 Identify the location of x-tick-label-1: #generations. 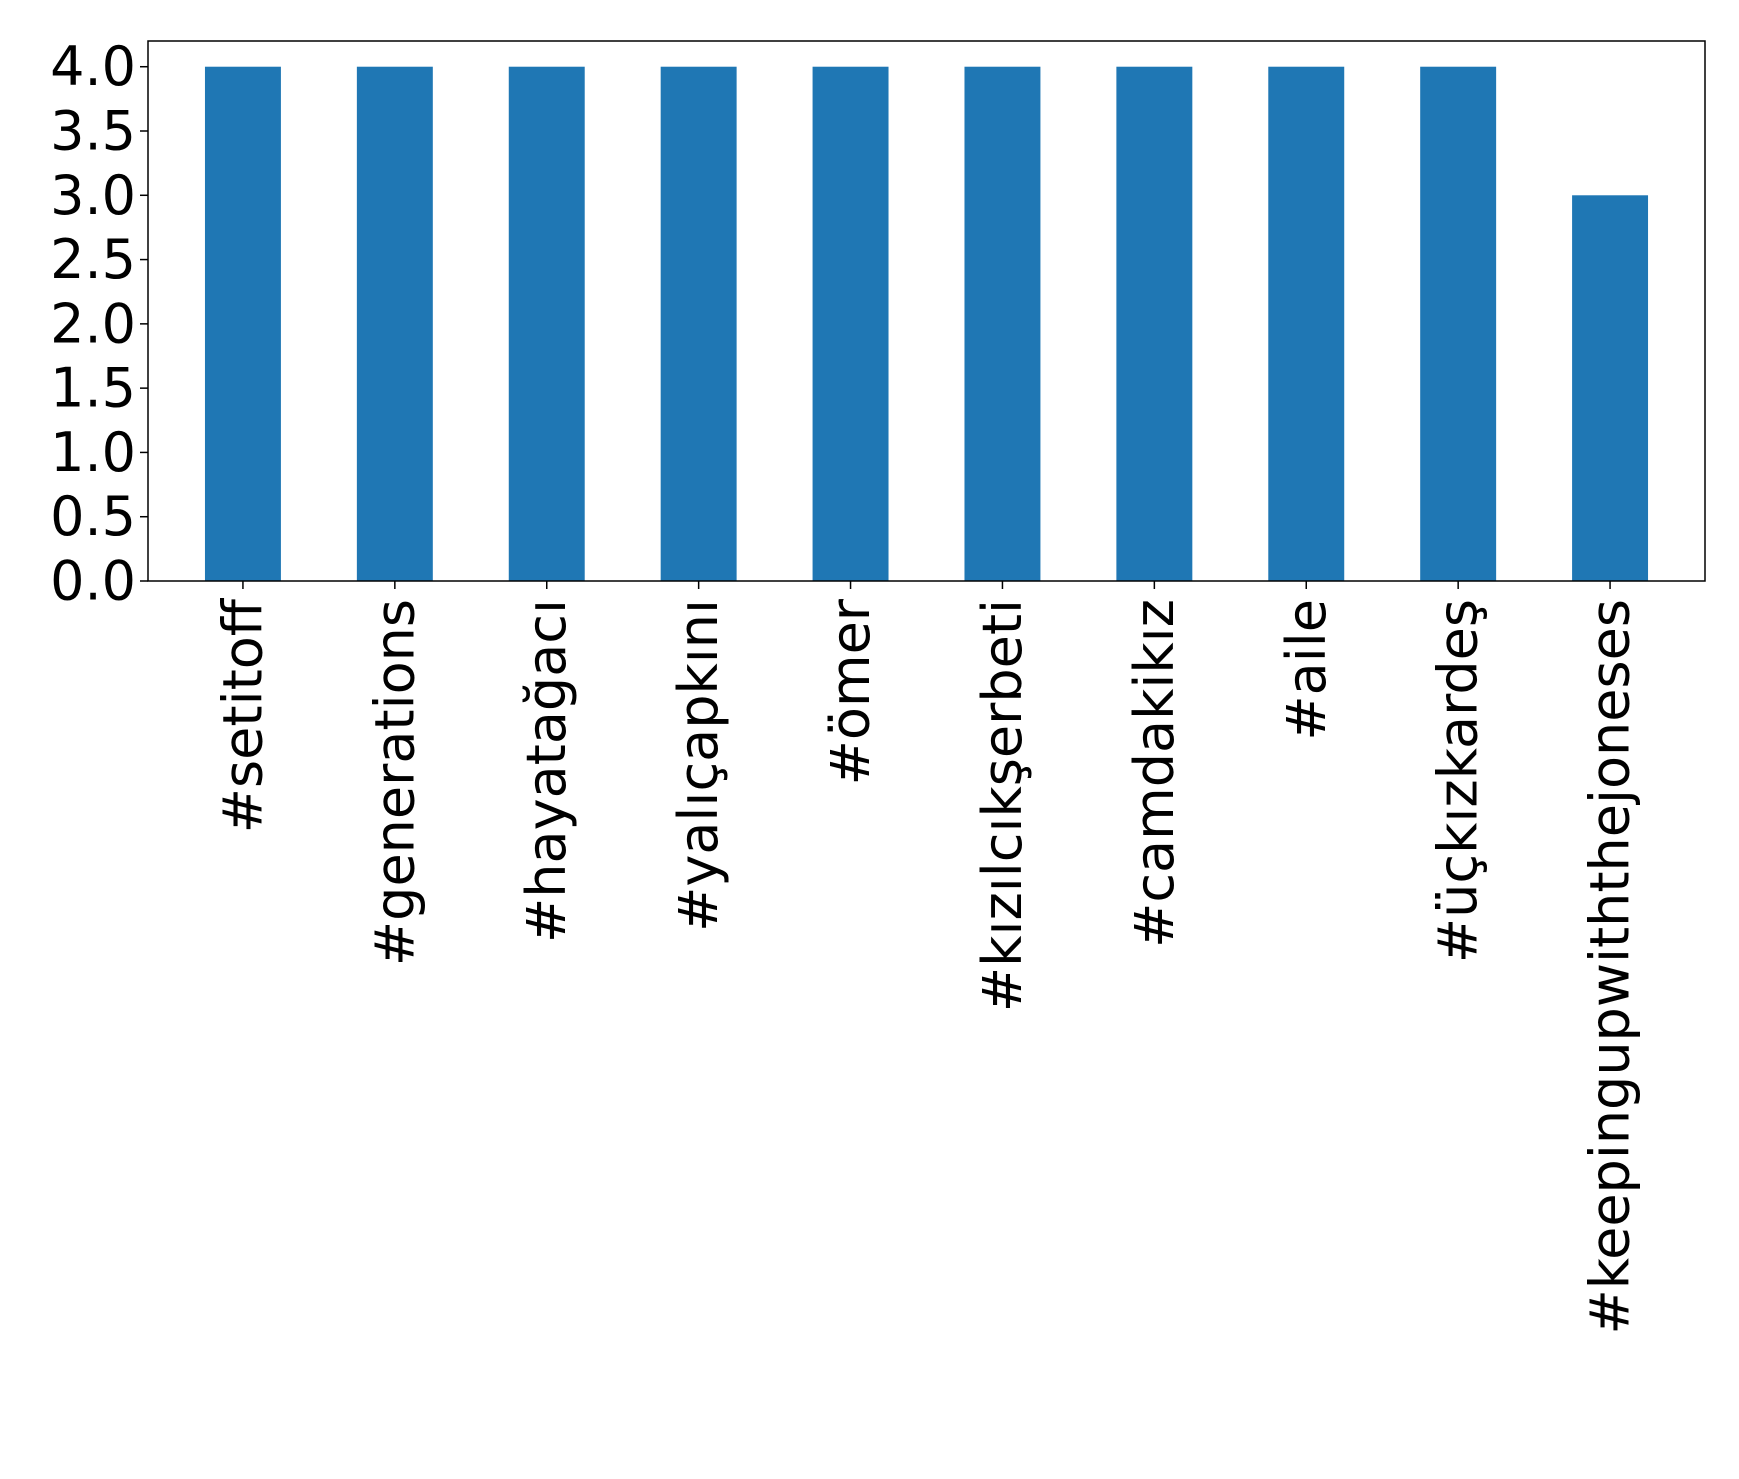
(394, 782).